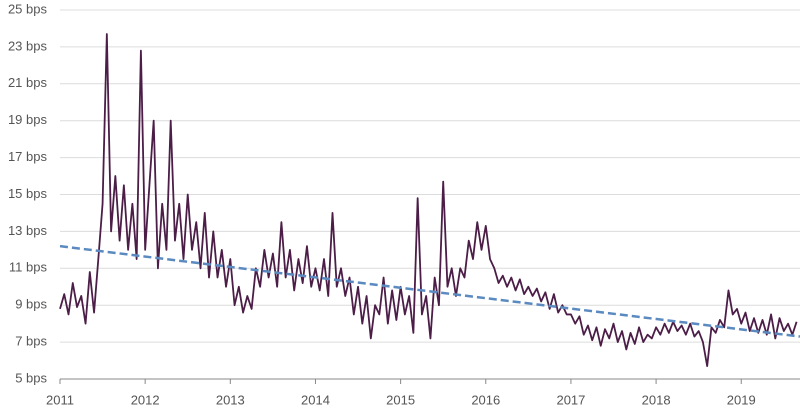 This screenshot has height=416, width=800. I want to click on y-tick-label: 19 bps, so click(28, 119).